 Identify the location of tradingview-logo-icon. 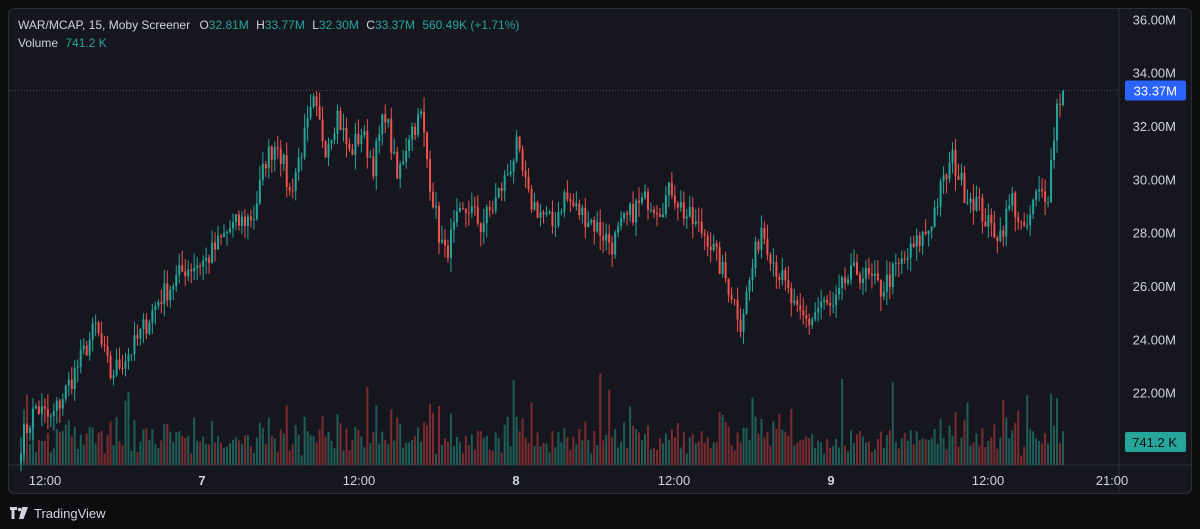
(19, 513).